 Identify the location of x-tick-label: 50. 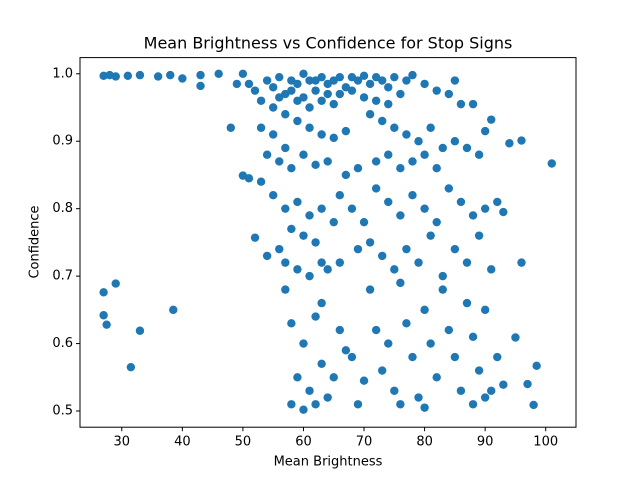
(243, 442).